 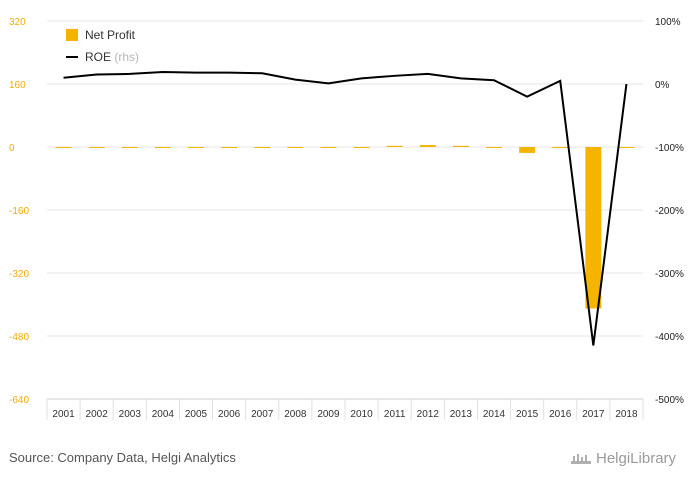 I want to click on x-tick-label: 2009, so click(x=328, y=414).